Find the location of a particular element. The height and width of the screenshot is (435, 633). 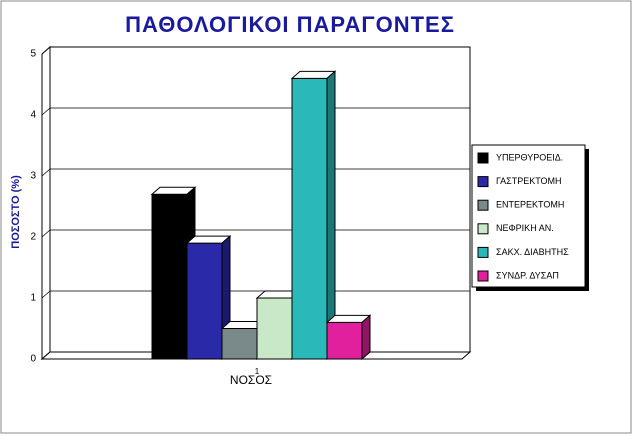

legend-label: ΝΕΦΡΙΚΗ ΑΝ. is located at coordinates (525, 228).